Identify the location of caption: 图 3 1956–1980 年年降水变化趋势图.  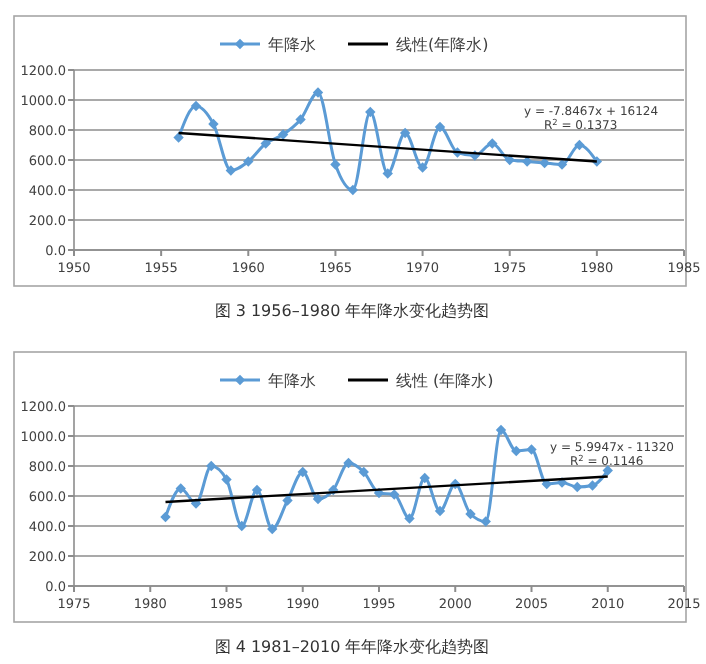
(352, 311).